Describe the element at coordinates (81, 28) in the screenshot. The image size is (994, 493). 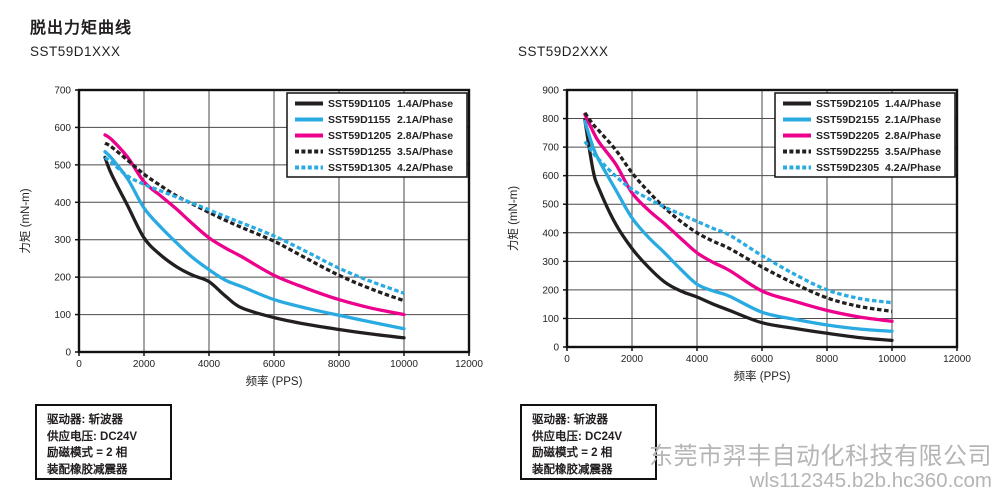
I see `page-title: 脱出力矩曲线` at that location.